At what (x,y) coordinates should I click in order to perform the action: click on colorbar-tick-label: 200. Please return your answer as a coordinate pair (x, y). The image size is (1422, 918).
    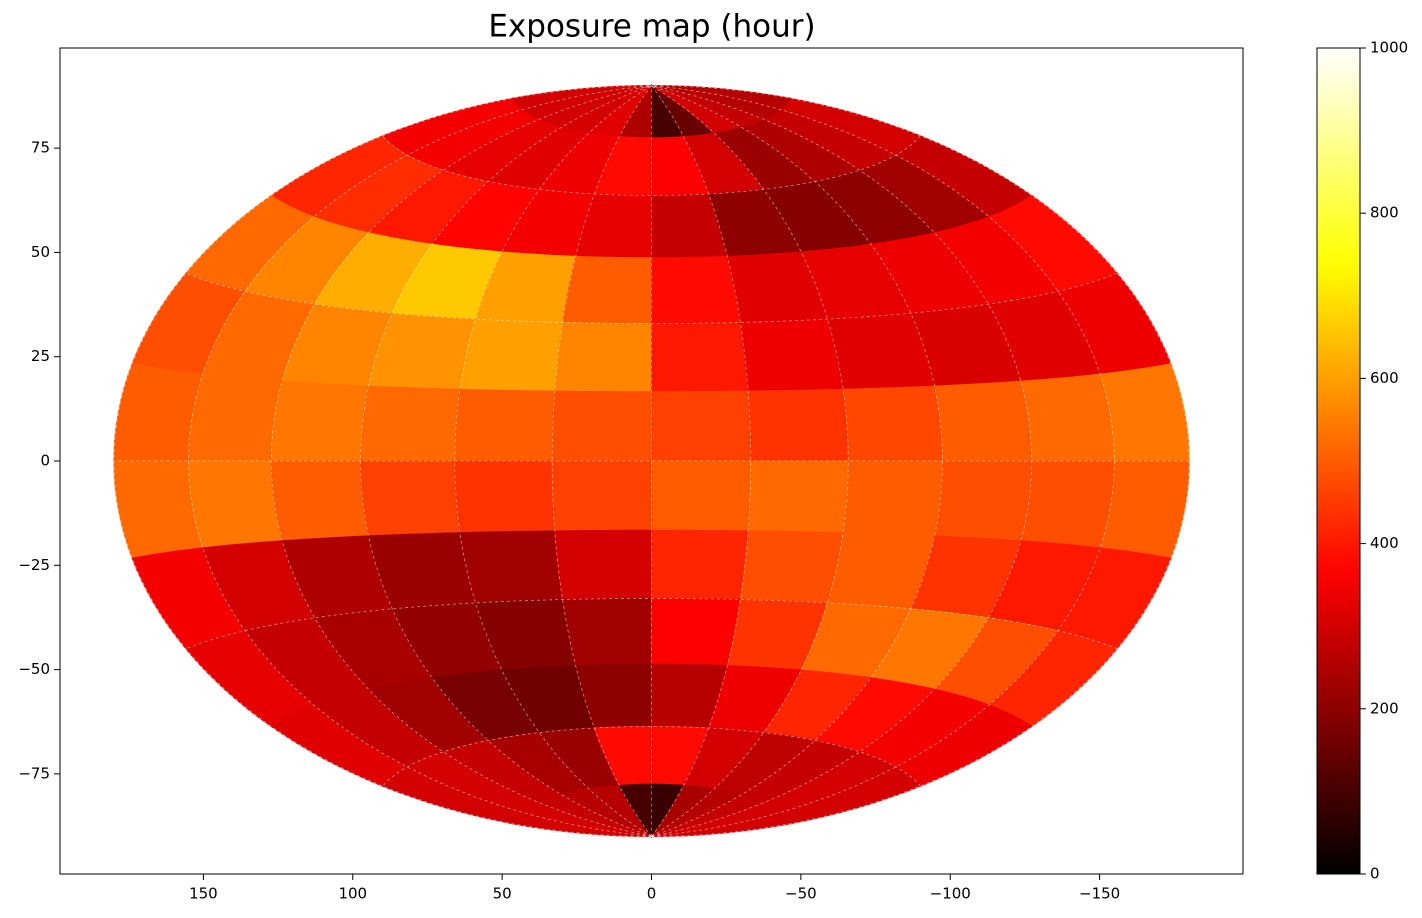
    Looking at the image, I should click on (1384, 708).